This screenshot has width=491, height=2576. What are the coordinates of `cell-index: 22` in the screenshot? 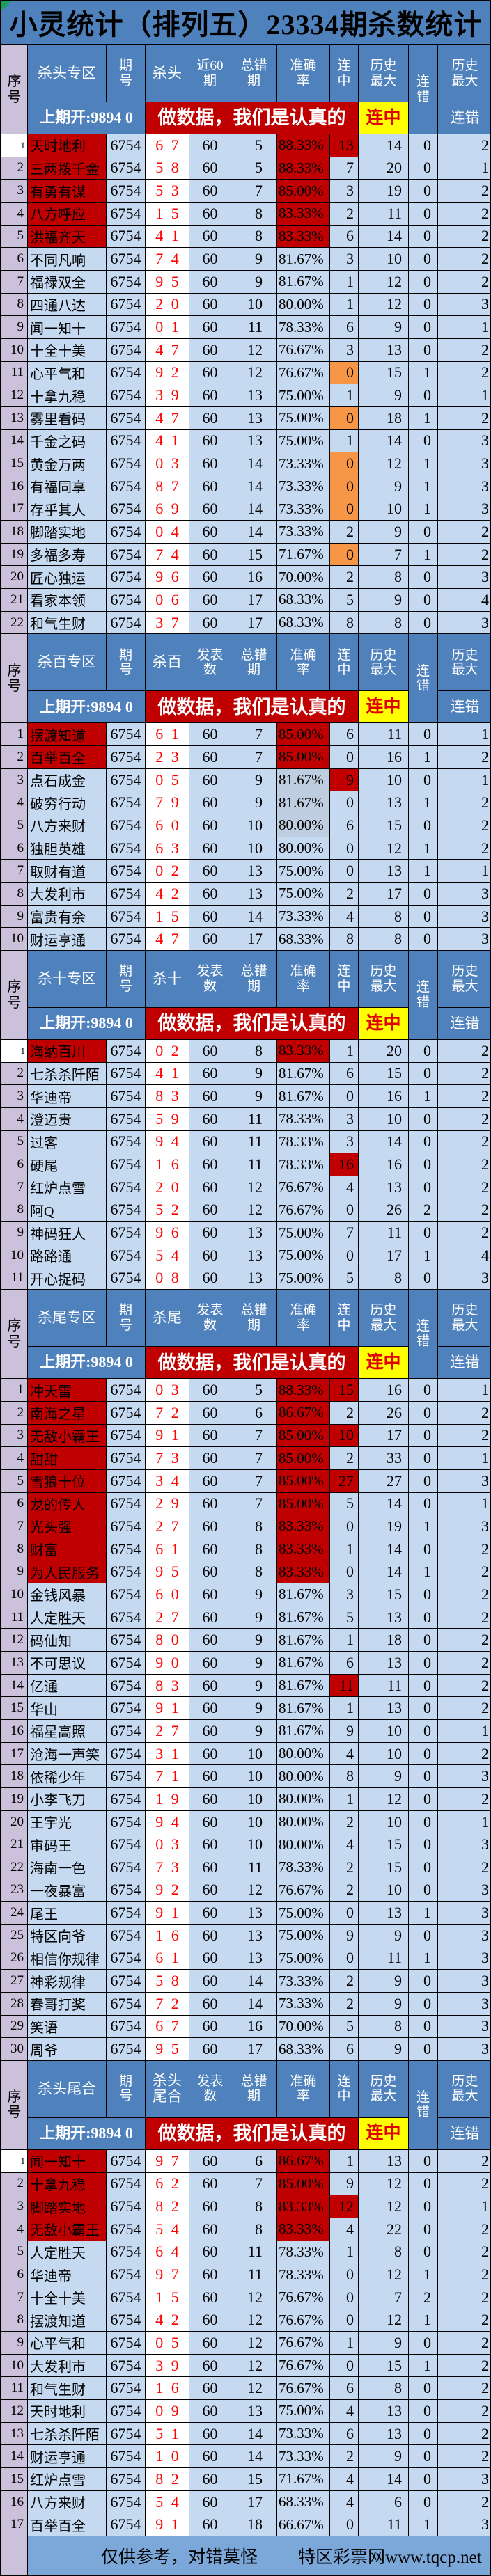 It's located at (15, 1867).